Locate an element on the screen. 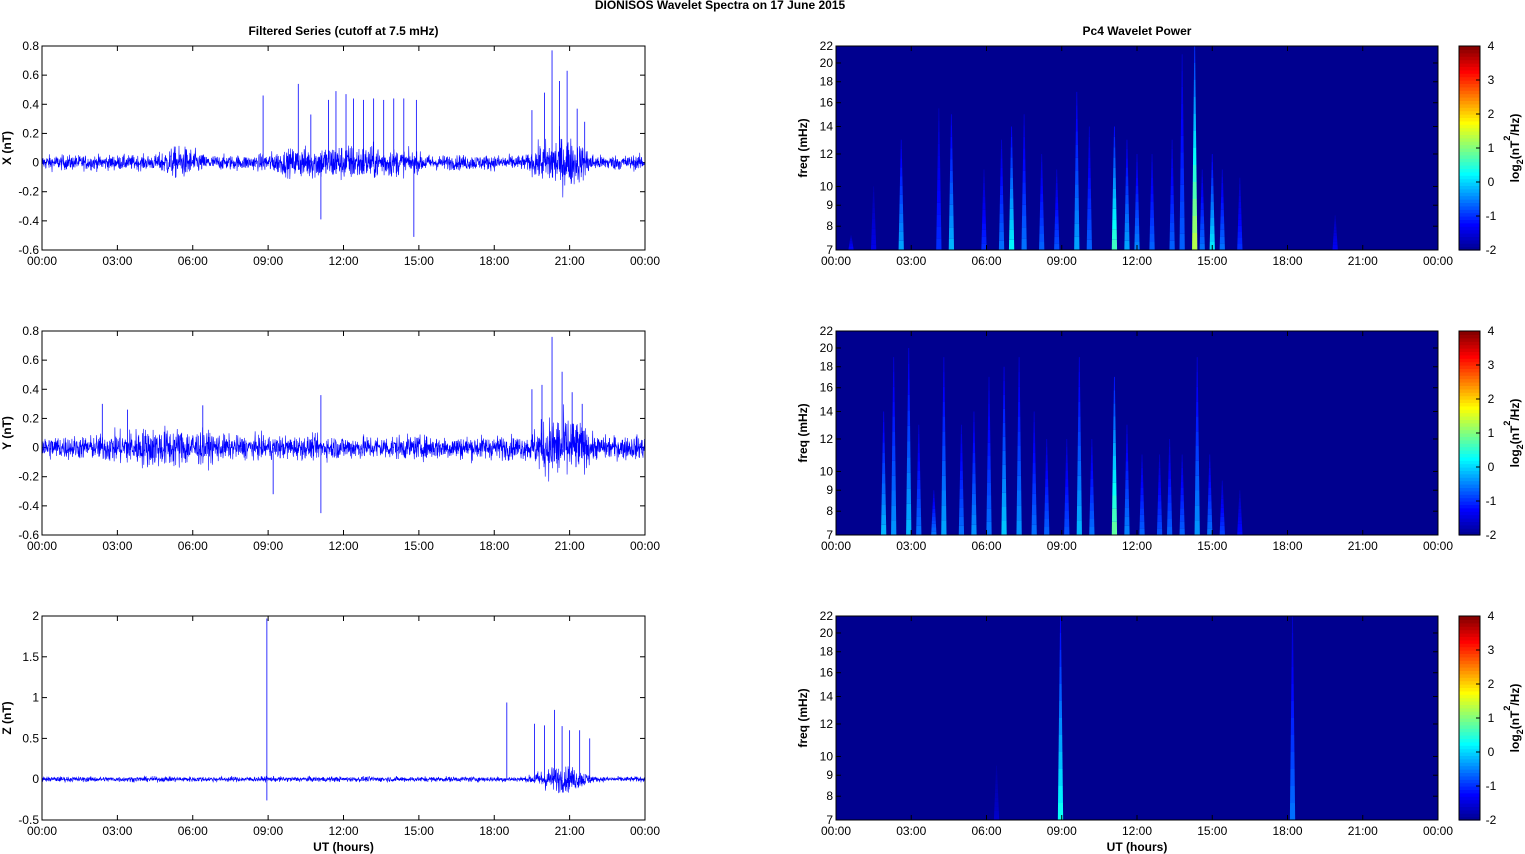 The image size is (1525, 854). spectrum-background is located at coordinates (1137, 718).